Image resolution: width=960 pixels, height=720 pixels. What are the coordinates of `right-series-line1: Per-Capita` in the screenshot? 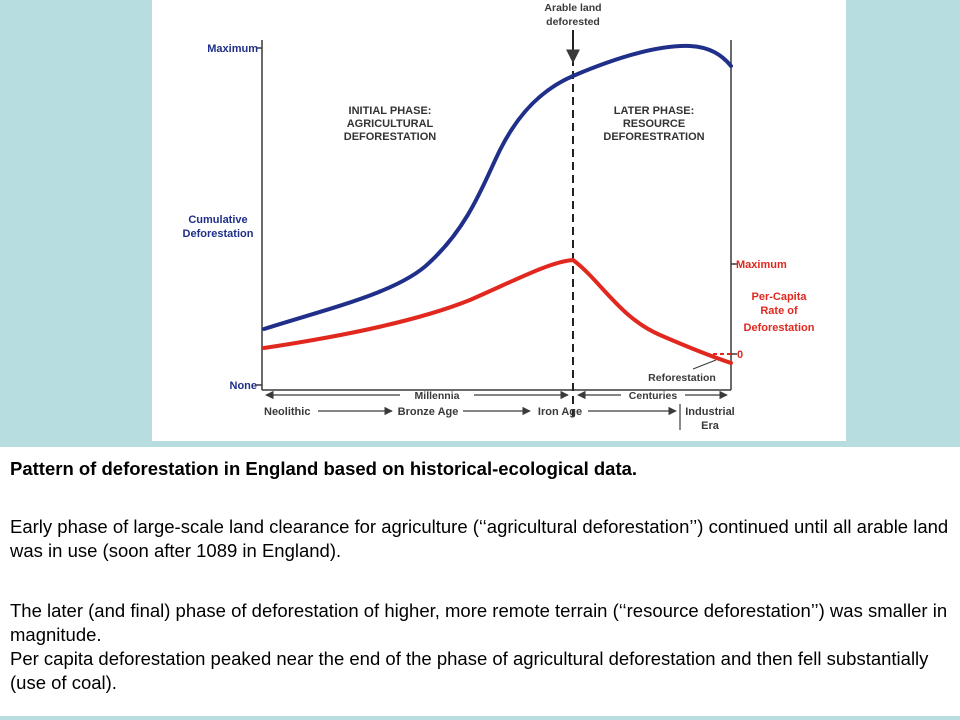 It's located at (779, 297).